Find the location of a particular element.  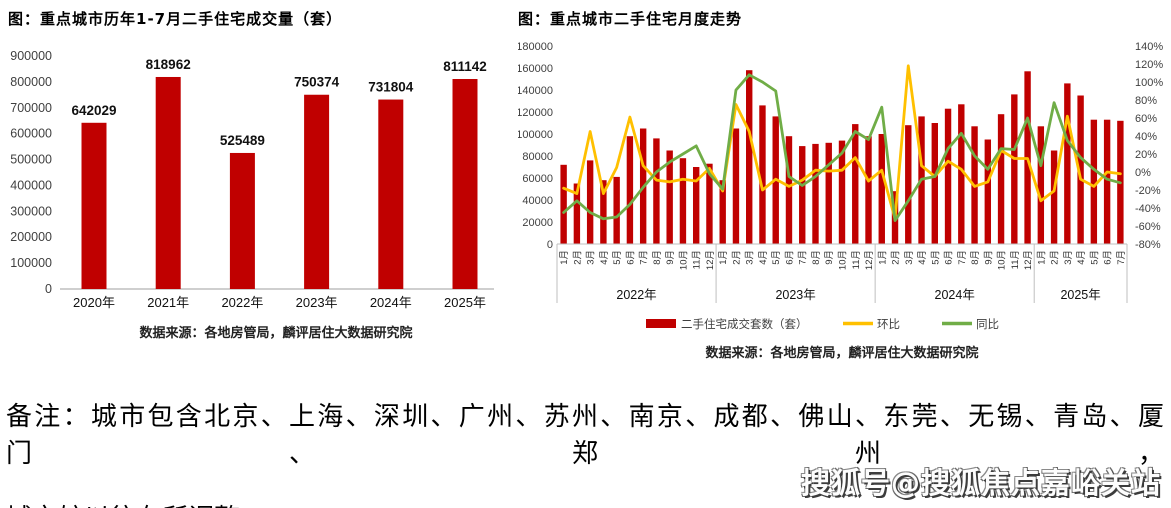

legend-mom-label: 环比 is located at coordinates (888, 324).